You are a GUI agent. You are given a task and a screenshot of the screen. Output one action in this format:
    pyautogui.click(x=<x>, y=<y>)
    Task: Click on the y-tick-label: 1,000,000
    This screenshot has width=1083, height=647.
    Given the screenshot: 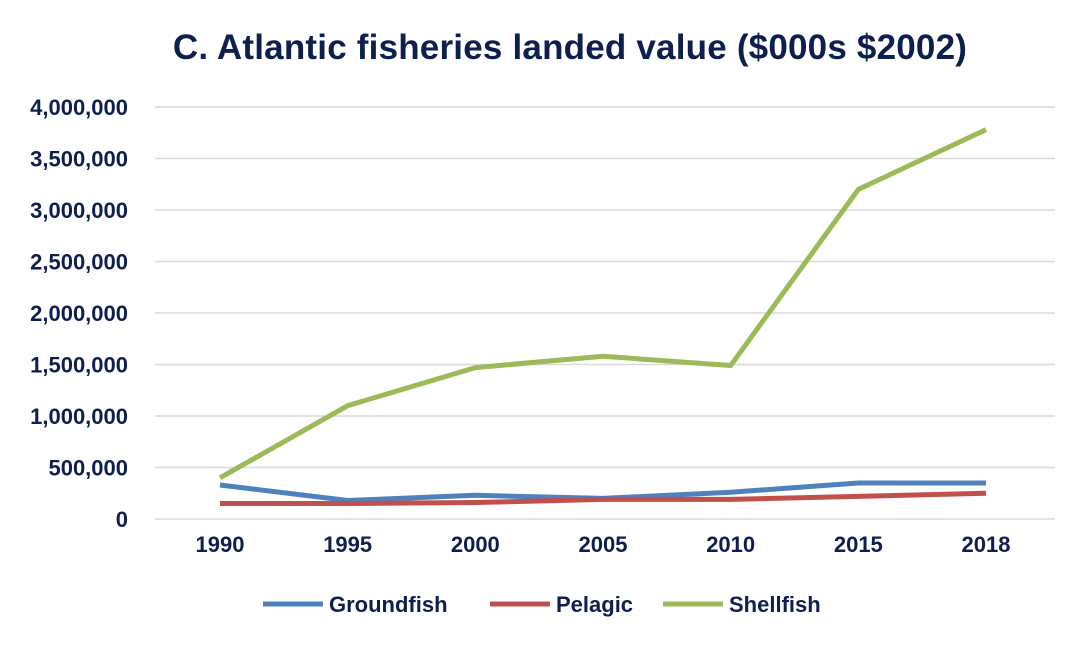 What is the action you would take?
    pyautogui.click(x=79, y=416)
    